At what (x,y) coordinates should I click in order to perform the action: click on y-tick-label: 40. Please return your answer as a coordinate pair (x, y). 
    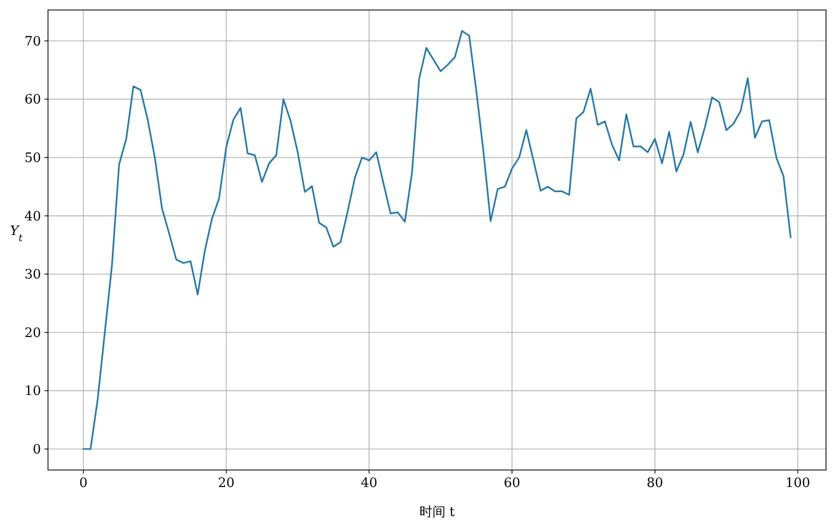
    Looking at the image, I should click on (32, 216).